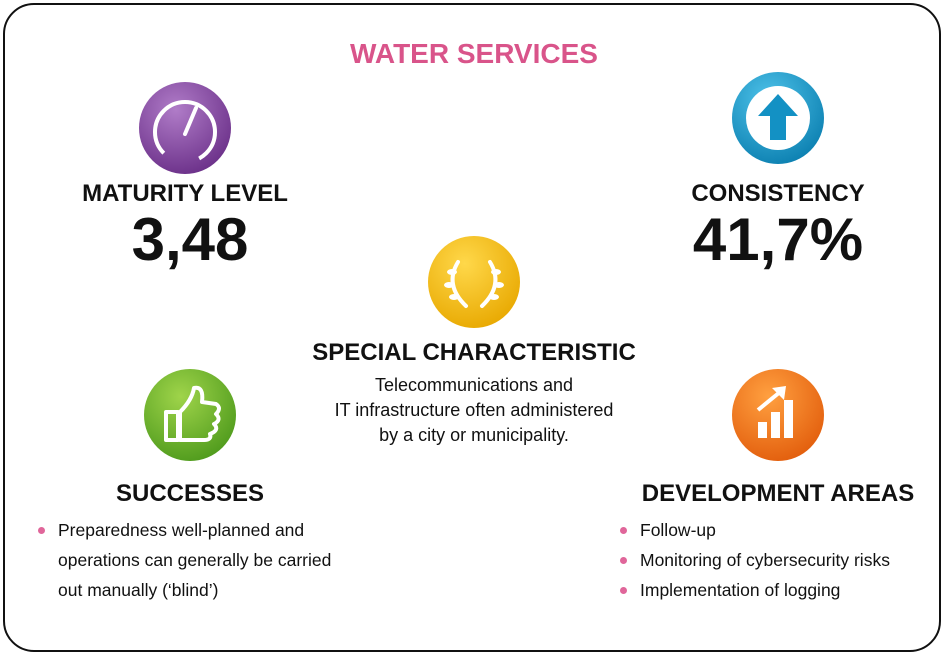 The height and width of the screenshot is (655, 944). Describe the element at coordinates (190, 239) in the screenshot. I see `maturity-value: 3,48` at that location.